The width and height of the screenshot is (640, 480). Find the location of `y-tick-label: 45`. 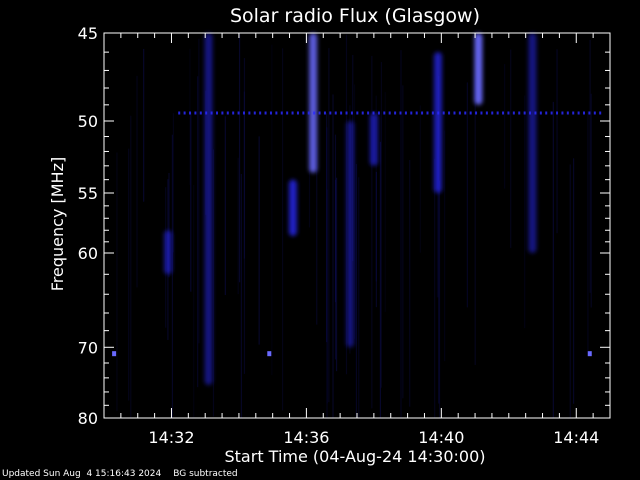

y-tick-label: 45 is located at coordinates (88, 33).